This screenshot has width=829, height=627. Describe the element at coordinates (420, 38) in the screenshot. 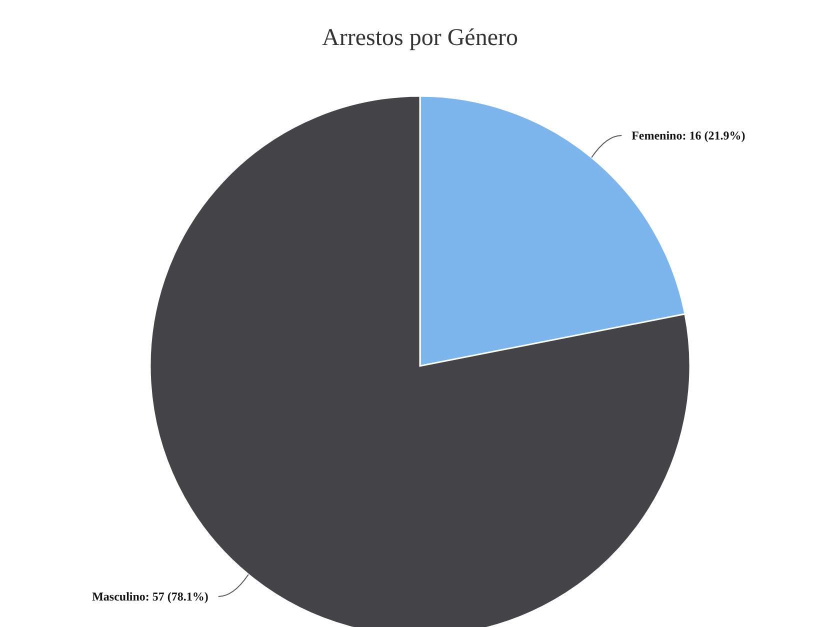

I see `chart-title: Arrestos por Género` at that location.